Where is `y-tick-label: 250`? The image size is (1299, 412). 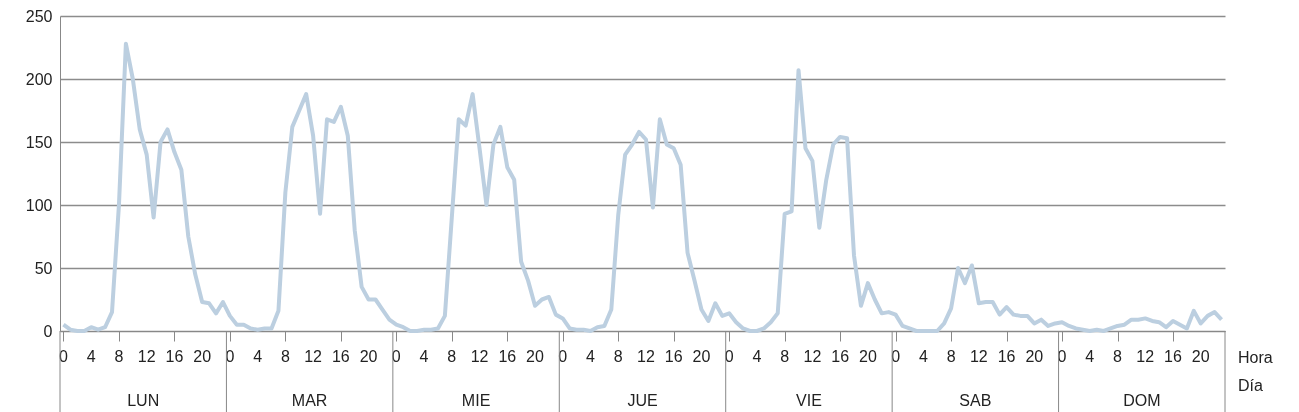
y-tick-label: 250 is located at coordinates (39, 16).